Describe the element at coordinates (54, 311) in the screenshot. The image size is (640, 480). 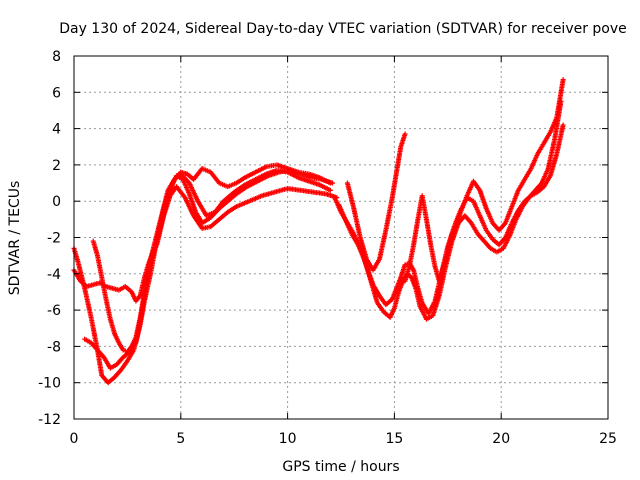
I see `y-tick-label: -6` at that location.